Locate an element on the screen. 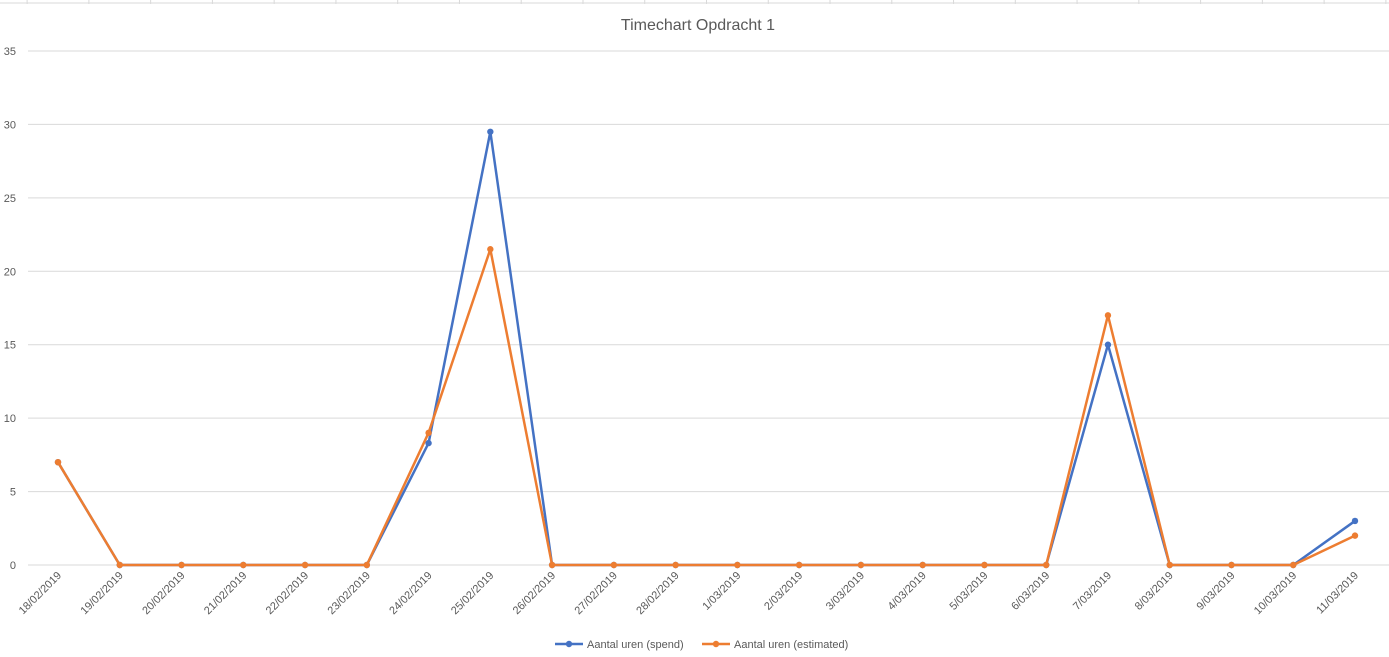 The image size is (1389, 657). y-tick-label: 25 is located at coordinates (10, 199).